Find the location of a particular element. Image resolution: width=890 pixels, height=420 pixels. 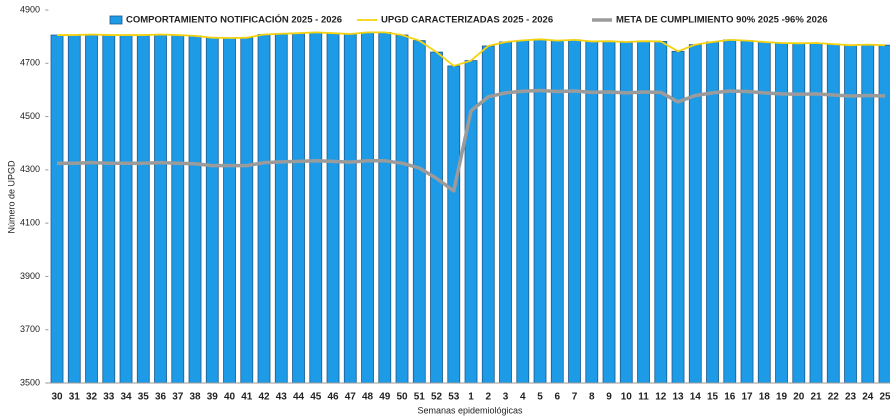

x-tick-label: 23 is located at coordinates (851, 397).